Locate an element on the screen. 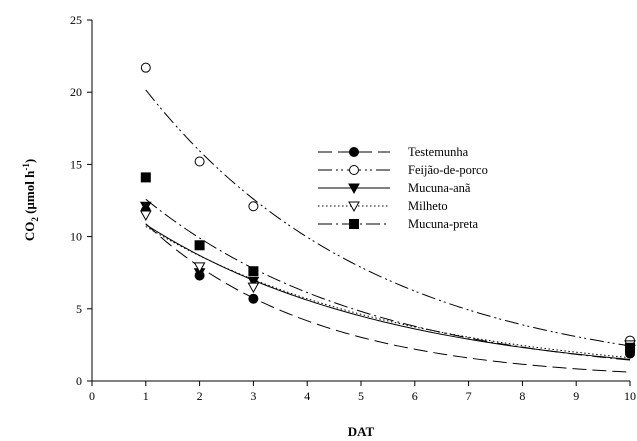 The width and height of the screenshot is (637, 441). x-tick-label: 0 is located at coordinates (92, 396).